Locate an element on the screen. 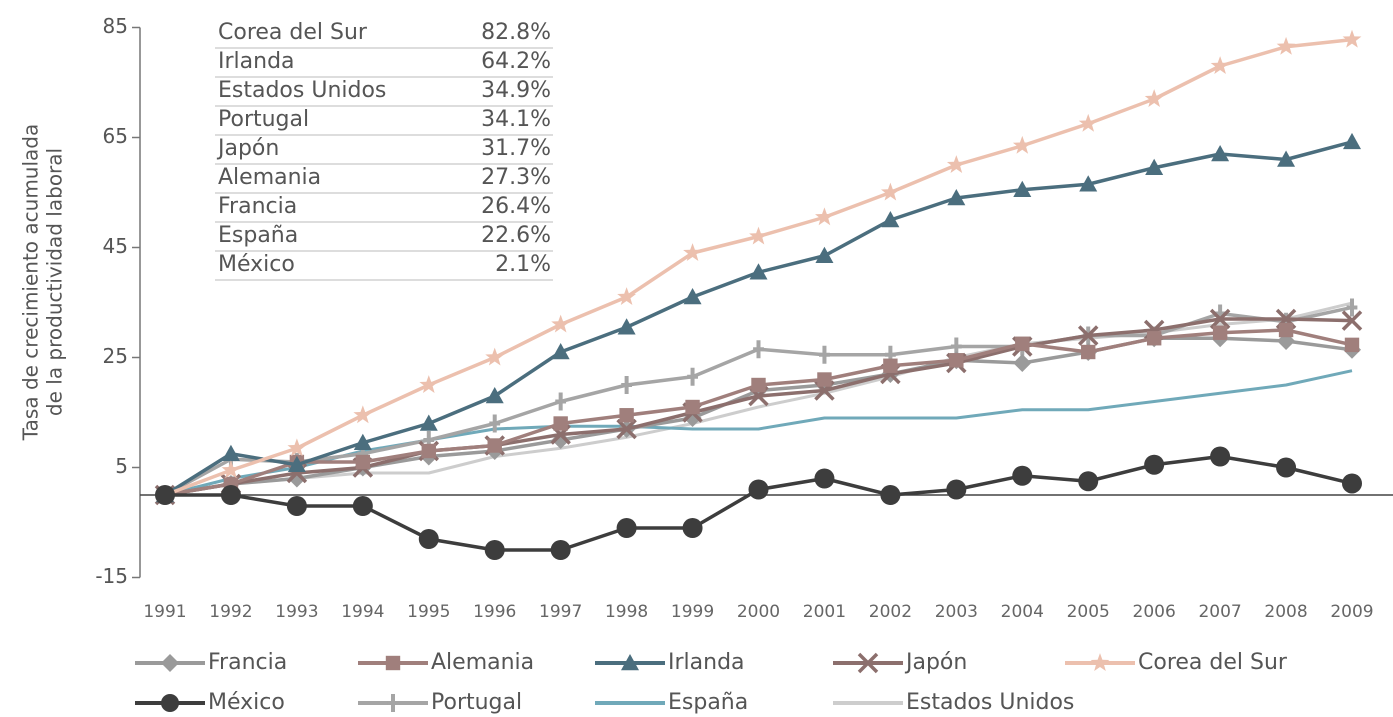  table-value: 31.7% is located at coordinates (516, 148).